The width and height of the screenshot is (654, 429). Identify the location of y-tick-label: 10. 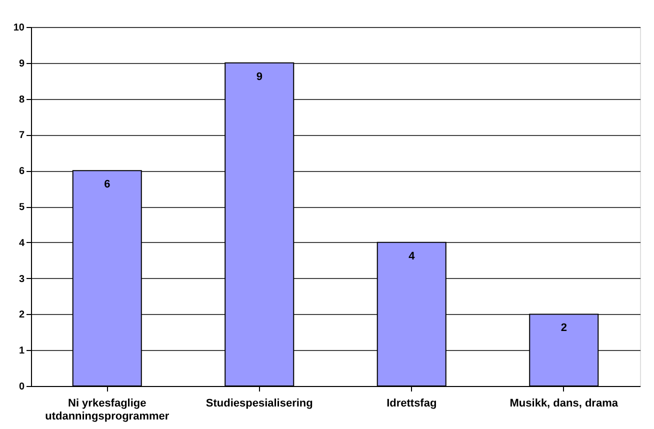
(19, 28).